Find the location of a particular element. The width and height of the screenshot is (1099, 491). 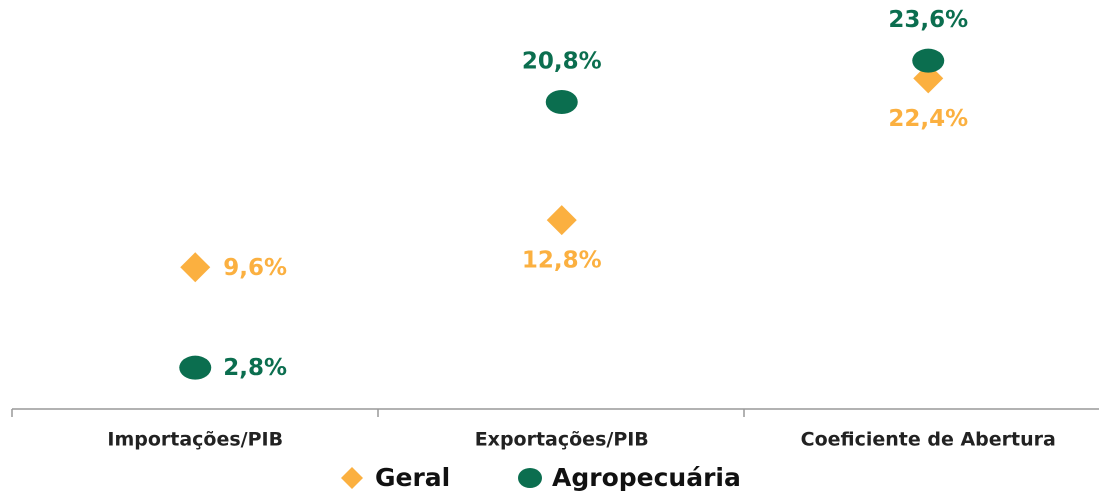

data-label: 20,8% is located at coordinates (562, 61).